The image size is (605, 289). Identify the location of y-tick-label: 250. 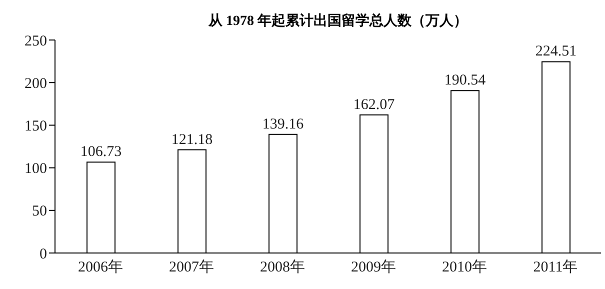
(35, 41).